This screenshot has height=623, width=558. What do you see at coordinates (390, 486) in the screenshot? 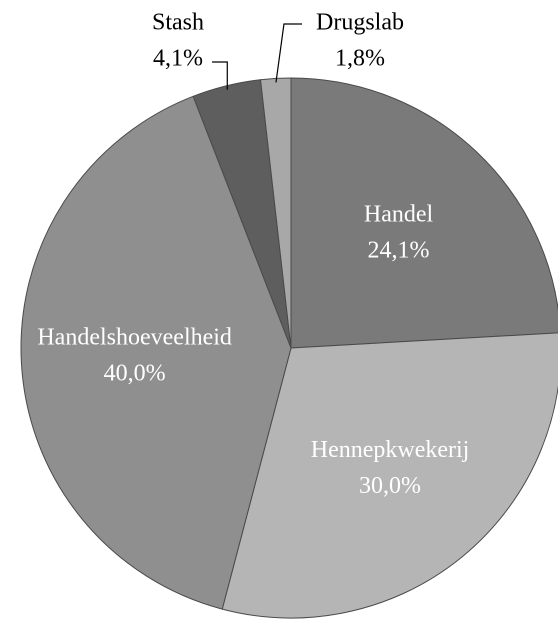
I see `slice-value: 30,0%` at bounding box center [390, 486].